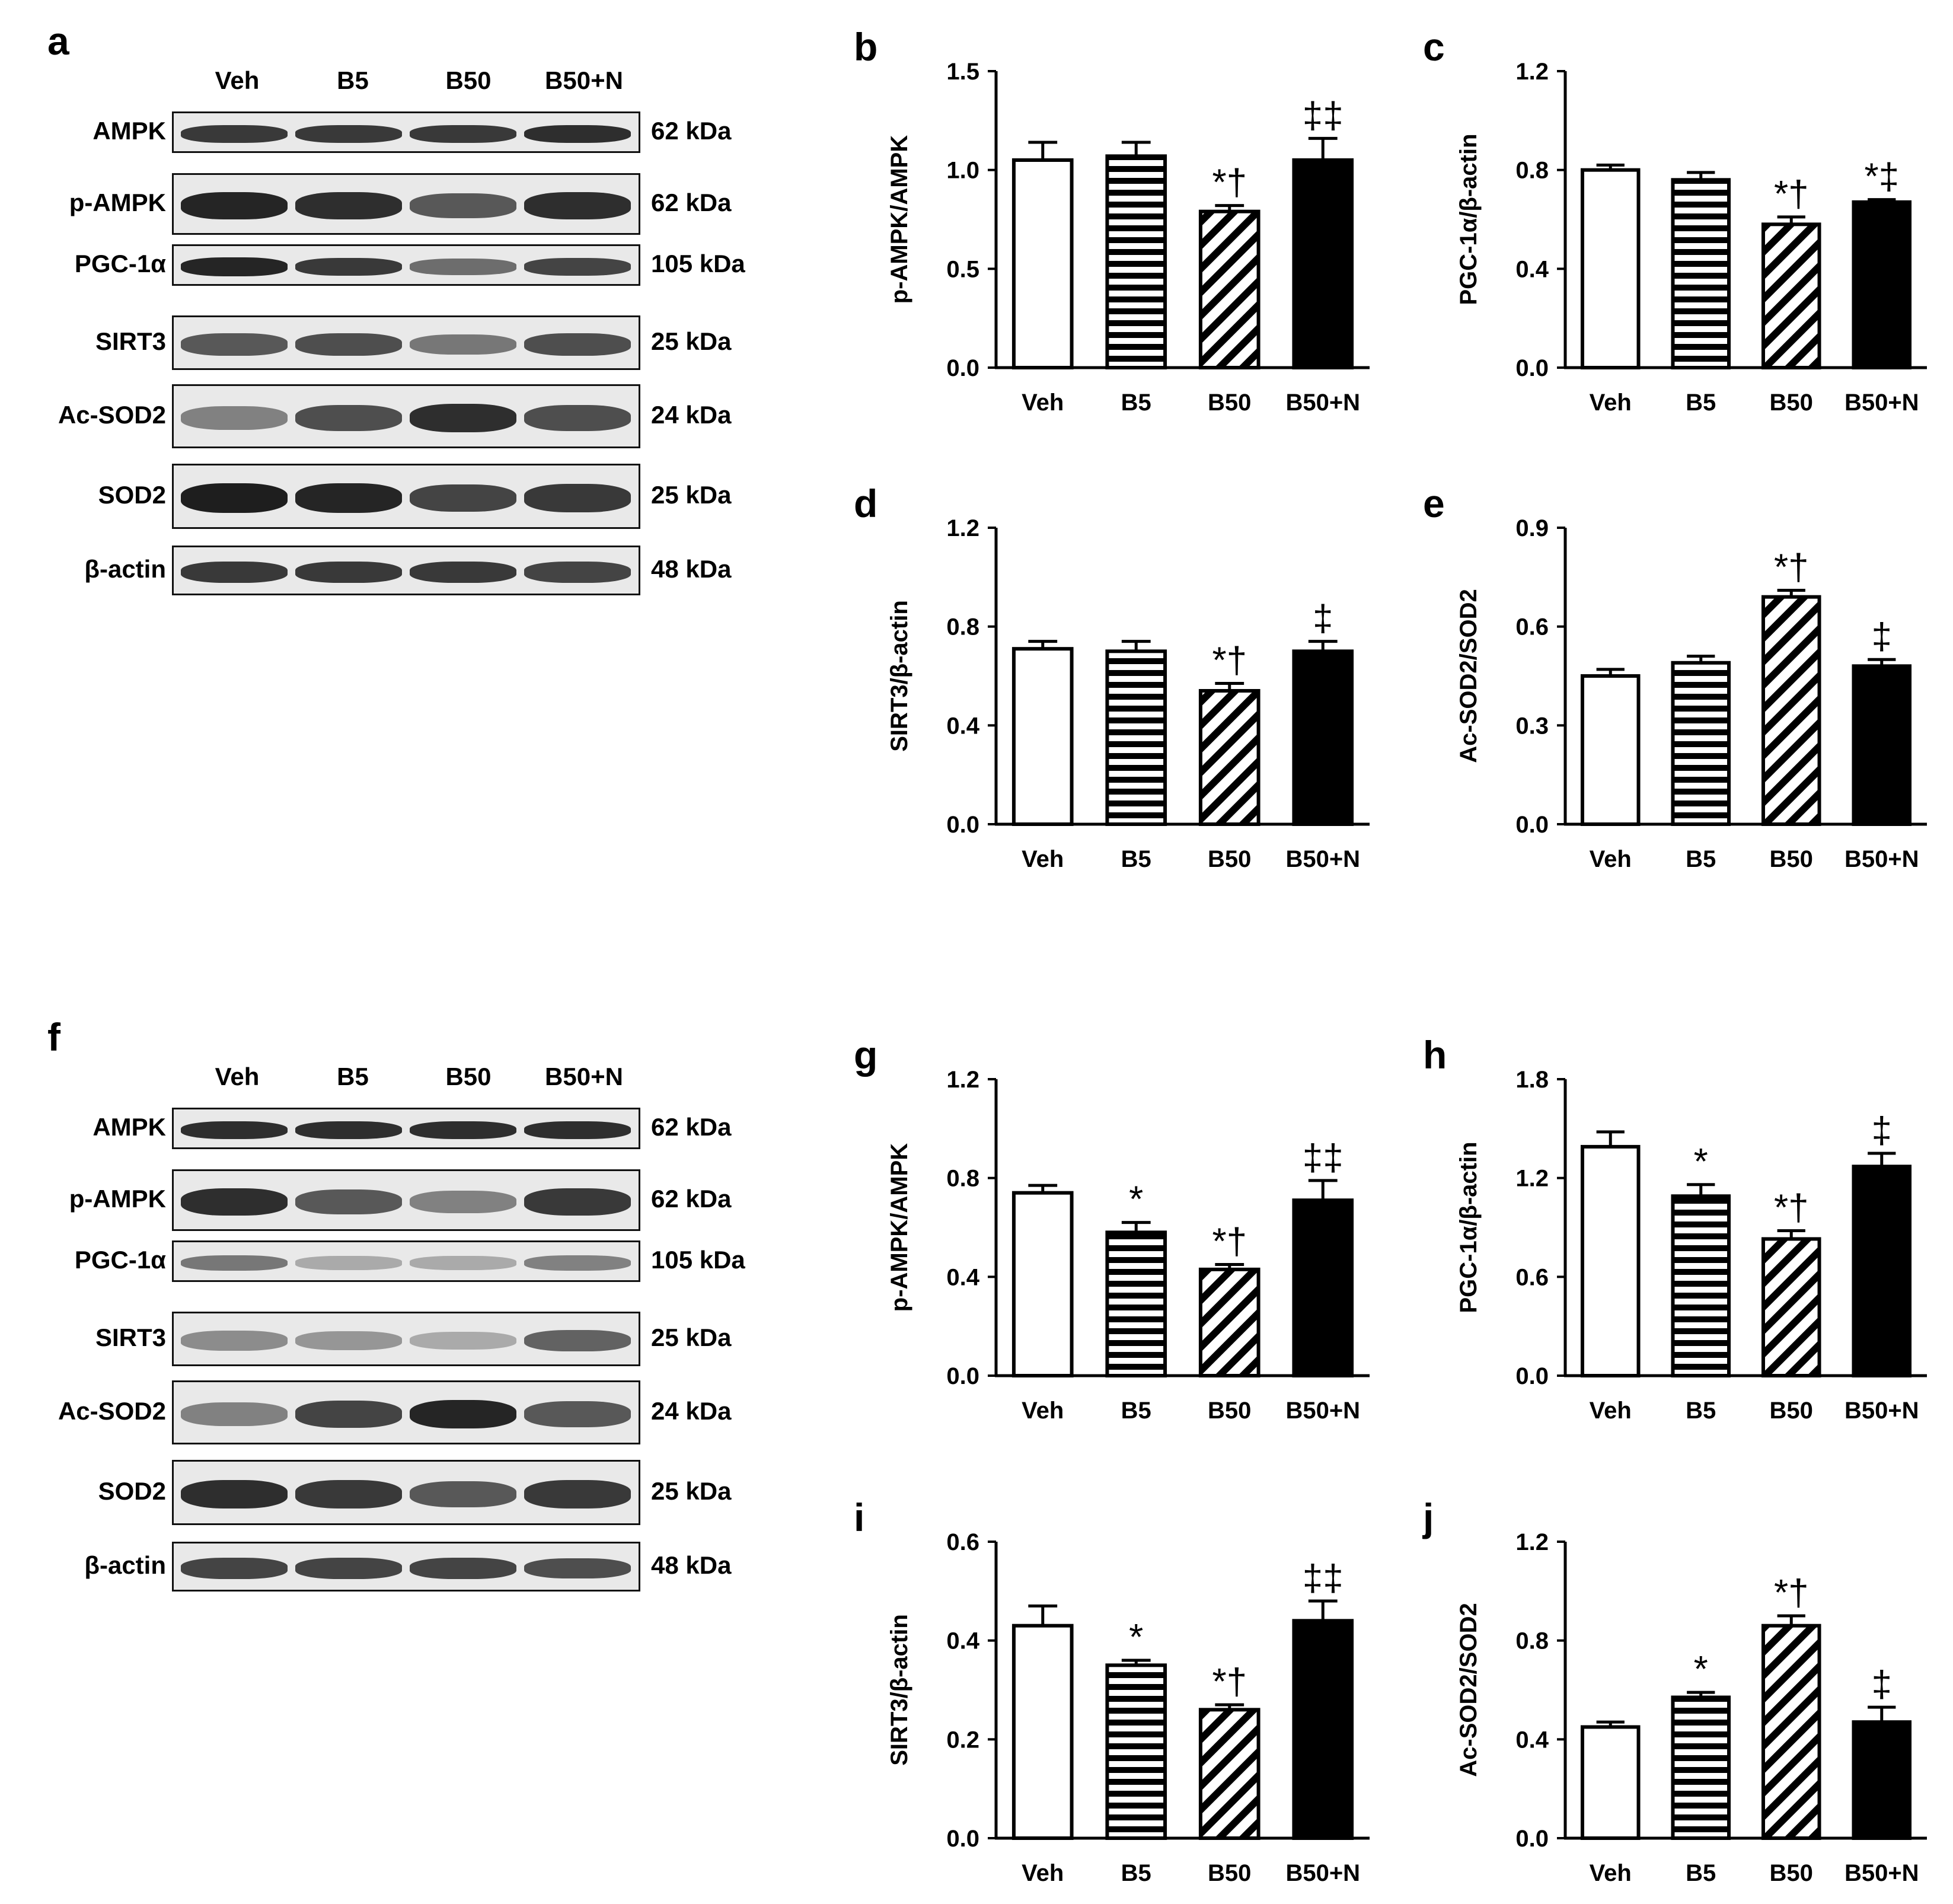  What do you see at coordinates (1435, 1055) in the screenshot?
I see `panel-letter-h: h` at bounding box center [1435, 1055].